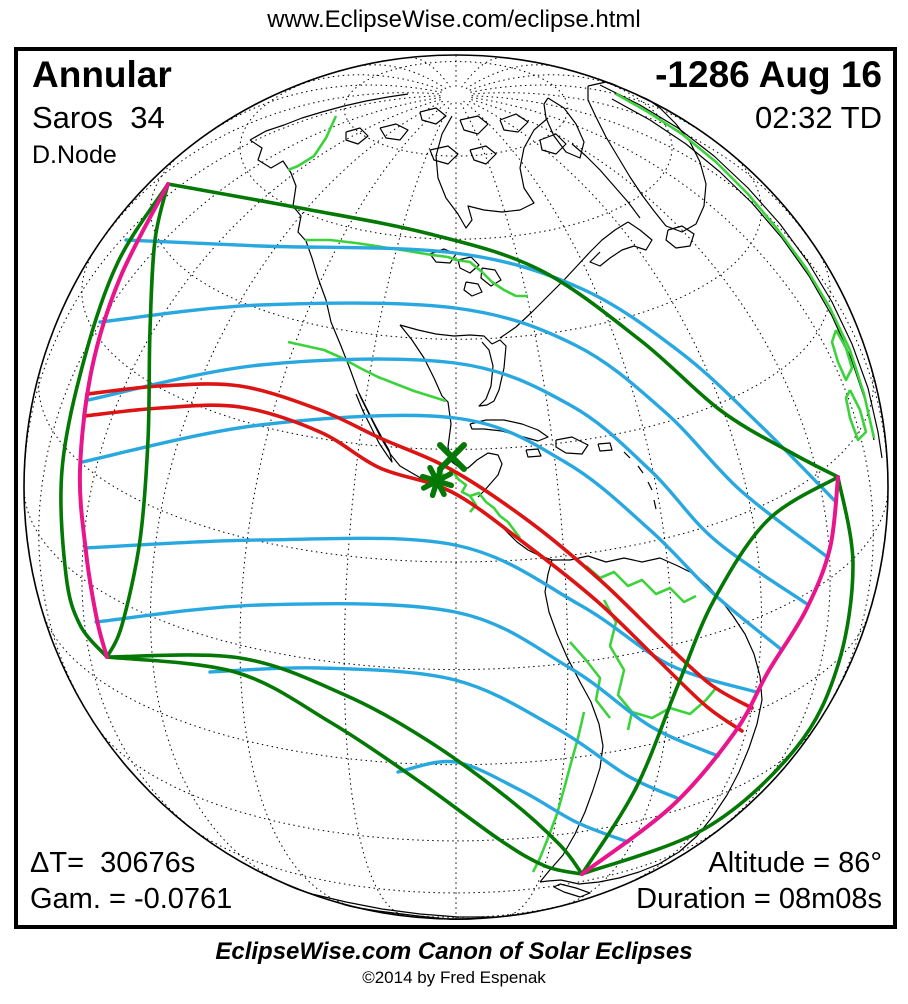  What do you see at coordinates (818, 117) in the screenshot?
I see `eclipse-time-label: 02:32 TD` at bounding box center [818, 117].